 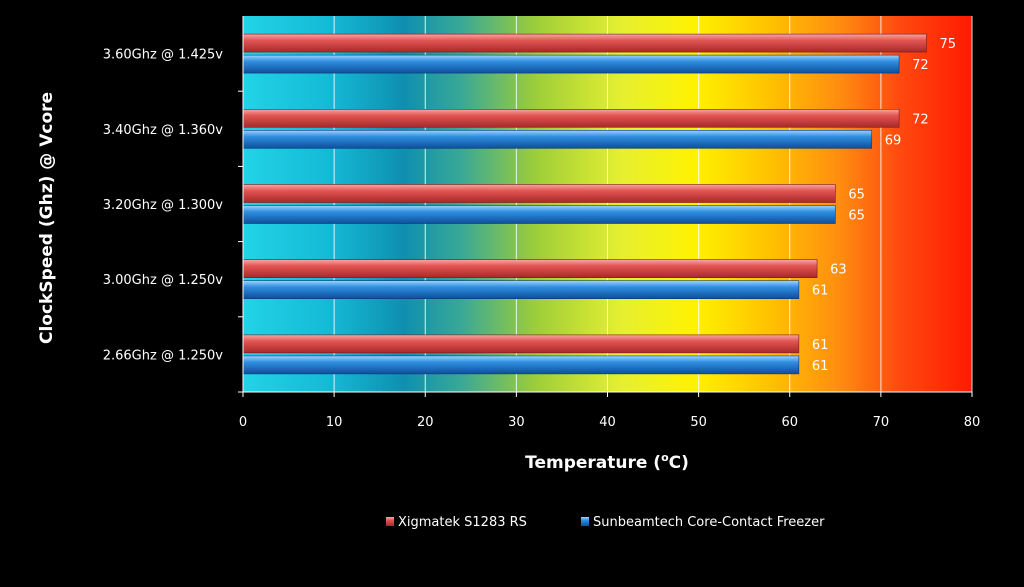 What do you see at coordinates (856, 195) in the screenshot?
I see `data-label-xigmatek: 65` at bounding box center [856, 195].